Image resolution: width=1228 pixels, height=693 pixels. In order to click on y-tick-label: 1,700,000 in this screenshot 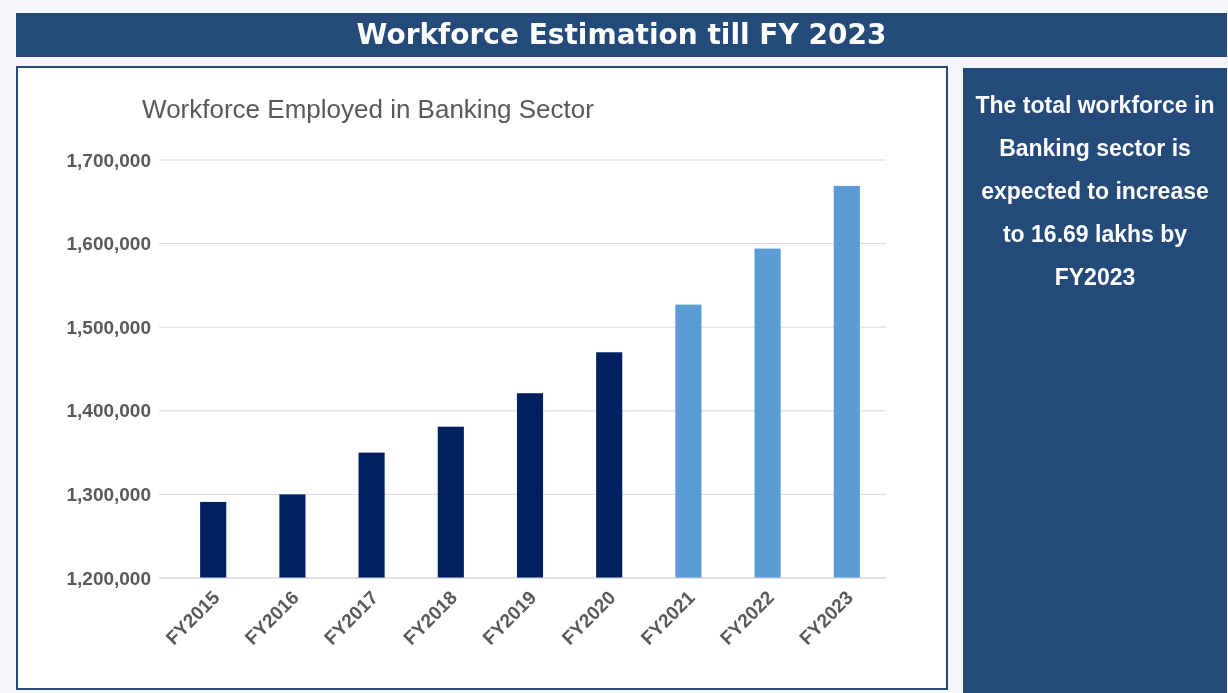, I will do `click(108, 160)`.